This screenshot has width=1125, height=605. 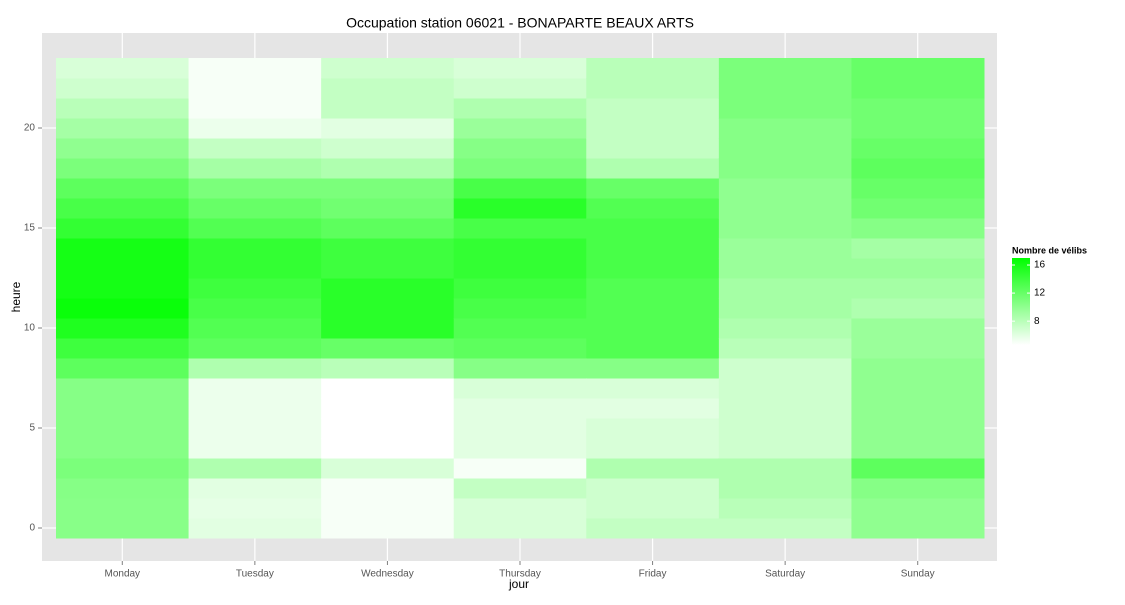 I want to click on legend-tick-label: 12, so click(x=1040, y=293).